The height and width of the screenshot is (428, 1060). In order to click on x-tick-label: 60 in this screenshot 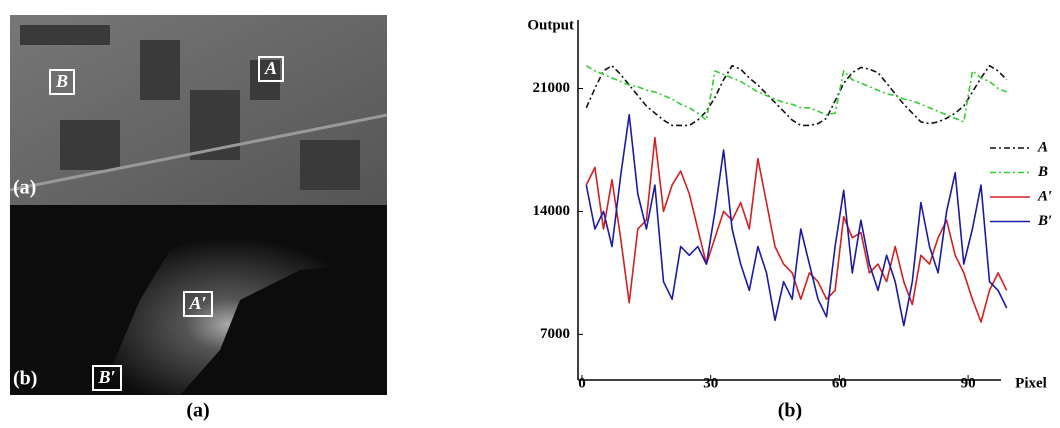, I will do `click(839, 383)`.